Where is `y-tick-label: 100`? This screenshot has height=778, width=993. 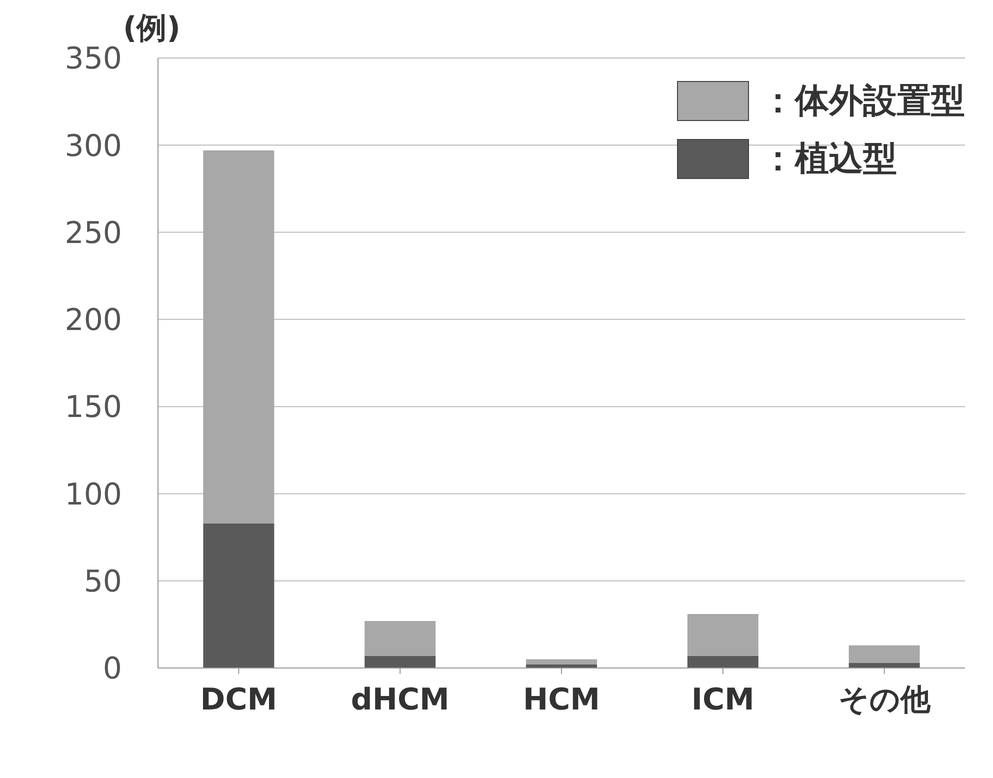 y-tick-label: 100 is located at coordinates (93, 494).